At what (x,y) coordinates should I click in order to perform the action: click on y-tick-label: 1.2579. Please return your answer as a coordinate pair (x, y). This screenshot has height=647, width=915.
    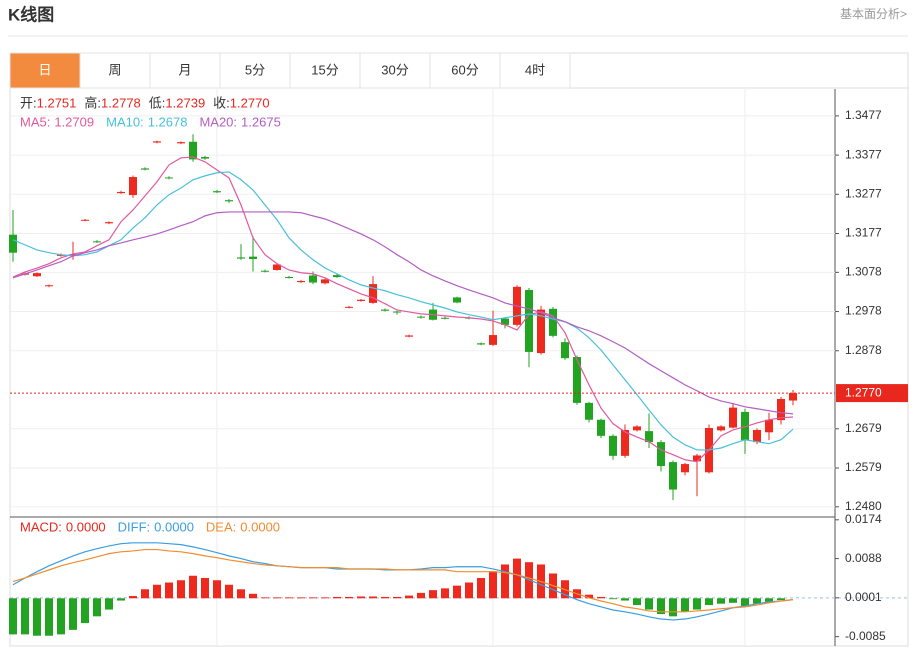
    Looking at the image, I should click on (863, 467).